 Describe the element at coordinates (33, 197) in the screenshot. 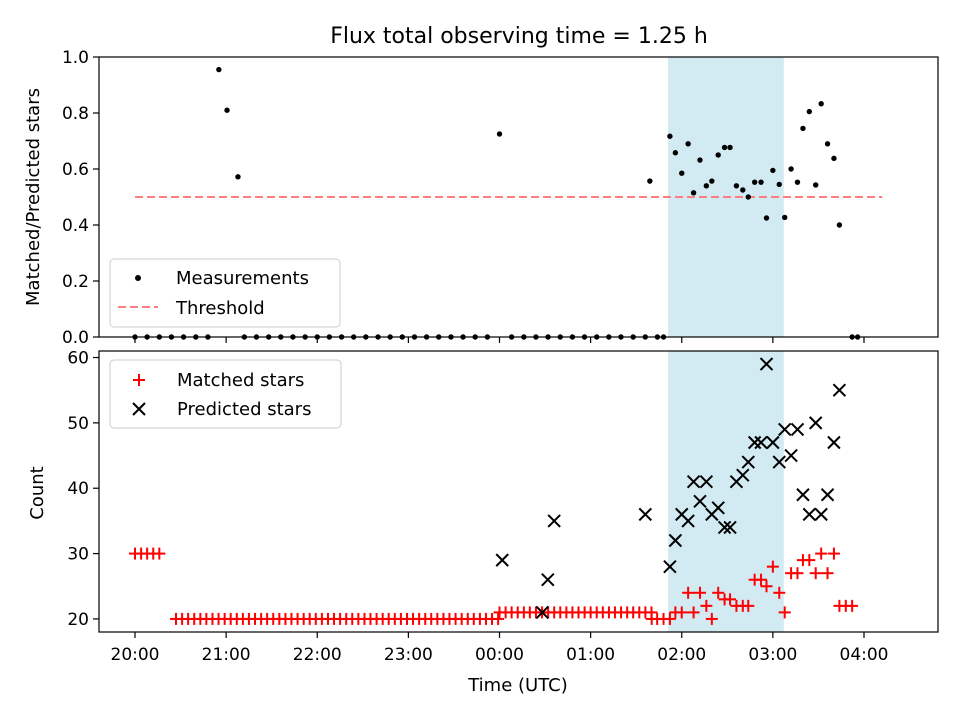

I see `top-y-axis-label: Matched/Predicted stars` at that location.